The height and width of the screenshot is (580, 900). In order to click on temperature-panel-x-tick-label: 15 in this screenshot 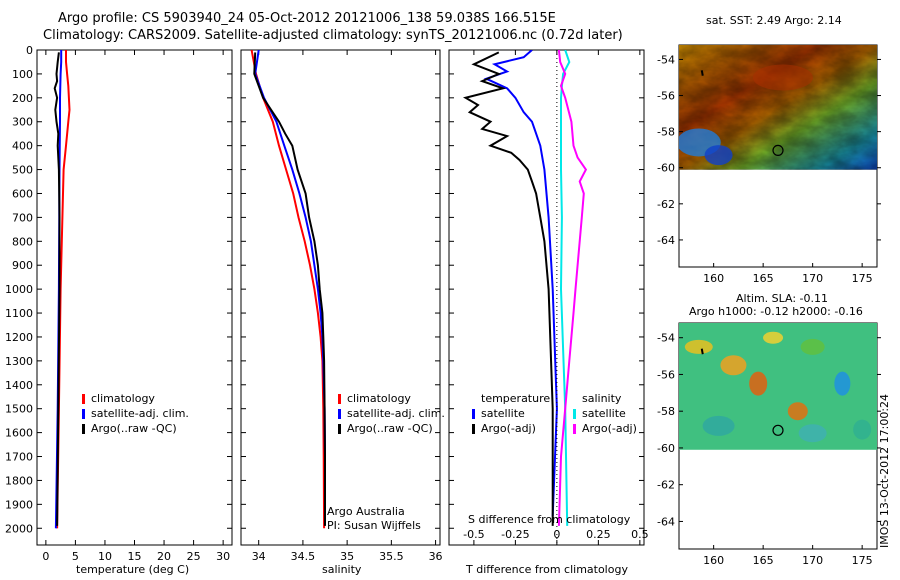, I will do `click(135, 556)`.